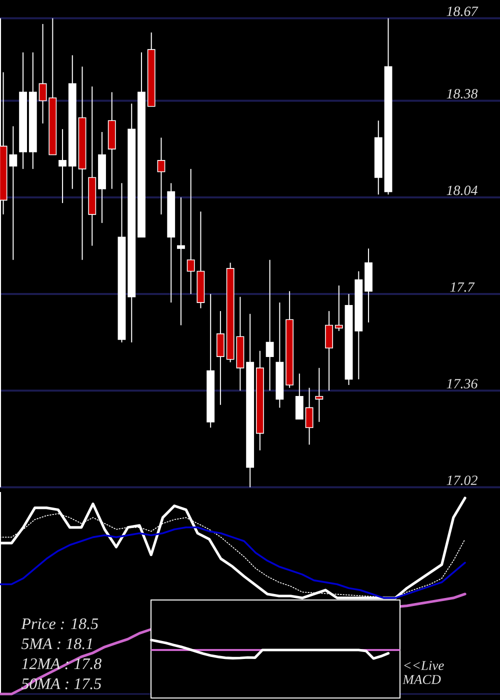  I want to click on y-tick-label: 18.38, so click(462, 94).